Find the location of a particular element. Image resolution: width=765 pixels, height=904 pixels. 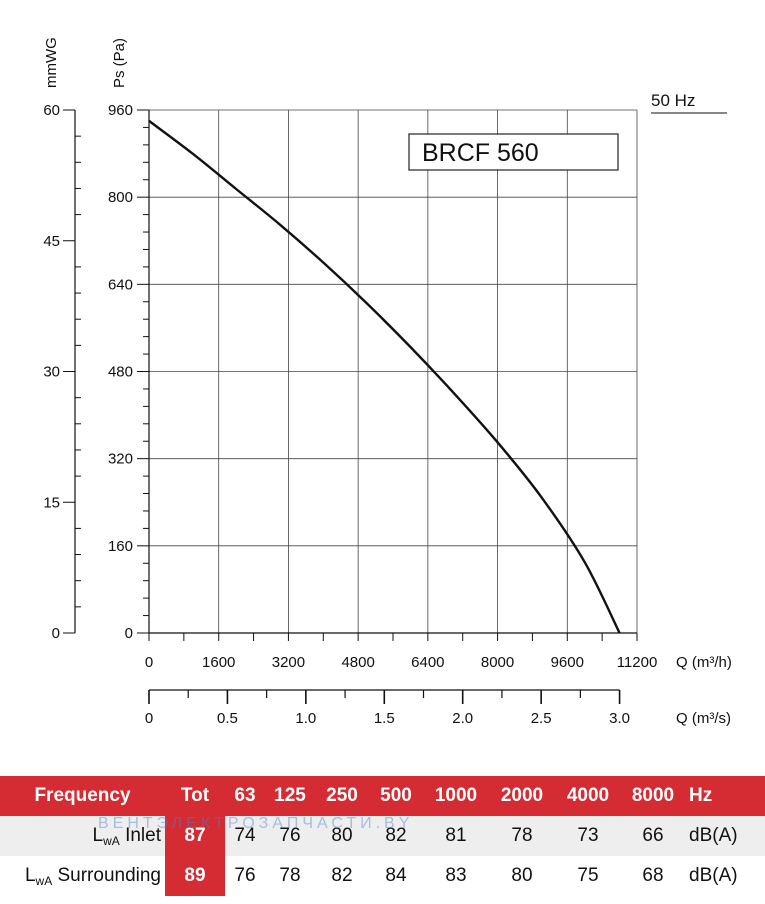

frequency-note: 50 Hz is located at coordinates (673, 100).